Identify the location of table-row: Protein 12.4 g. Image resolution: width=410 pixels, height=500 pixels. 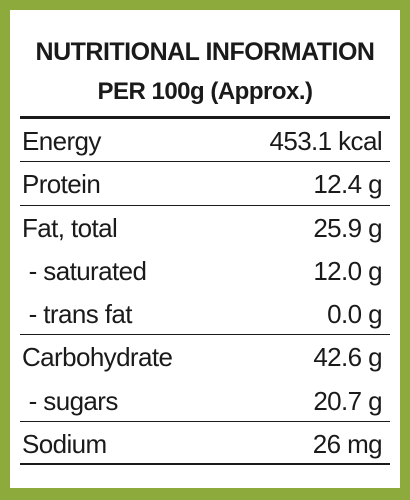
(205, 184).